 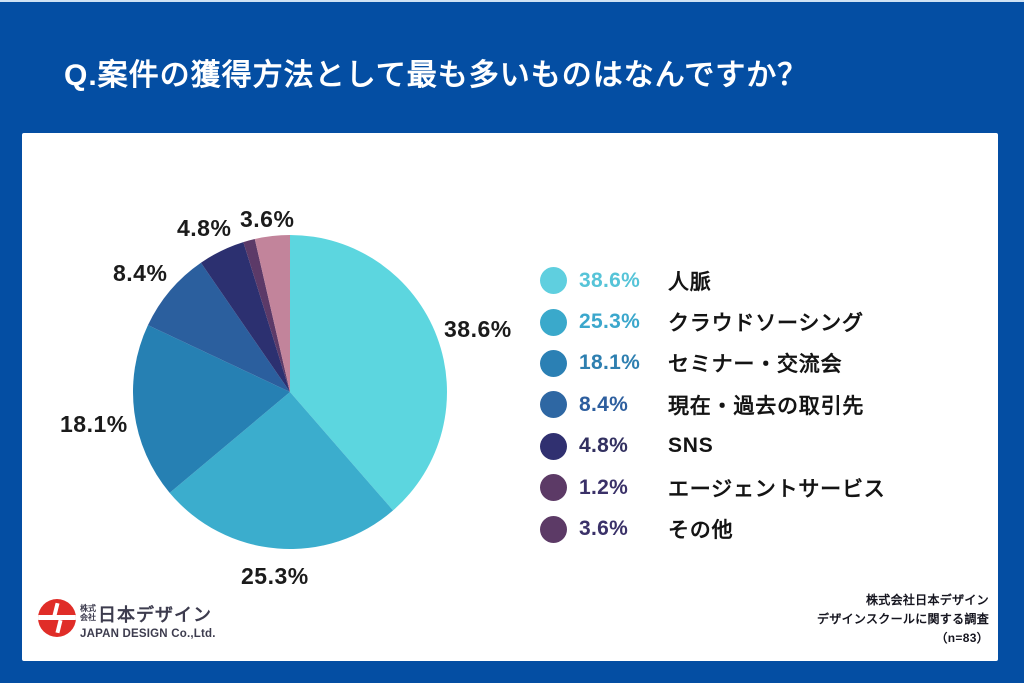 I want to click on pie-chart, so click(x=289, y=392).